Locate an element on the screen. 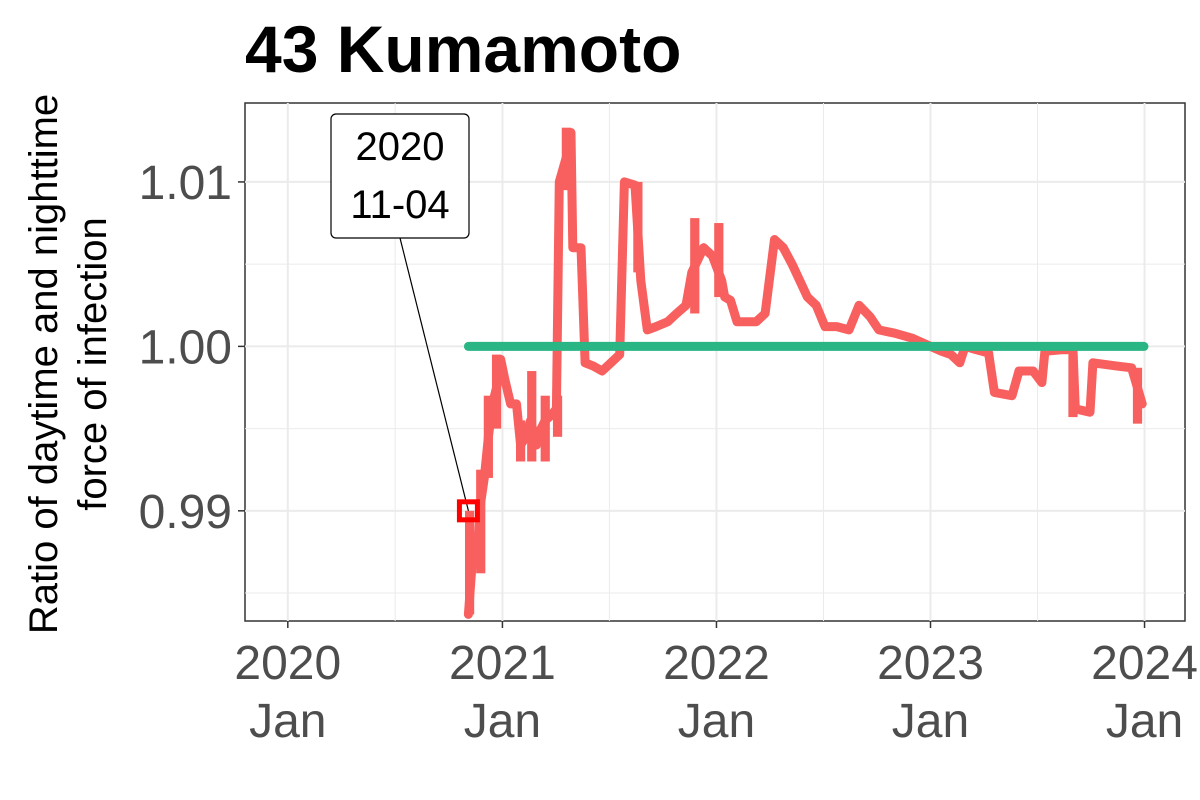 The width and height of the screenshot is (1200, 800). date-annotation: 2020 11-04 is located at coordinates (405, 318).